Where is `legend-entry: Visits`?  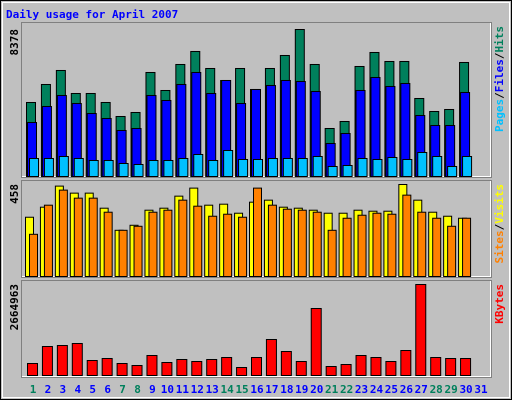
legend-entry: Visits is located at coordinates (499, 204).